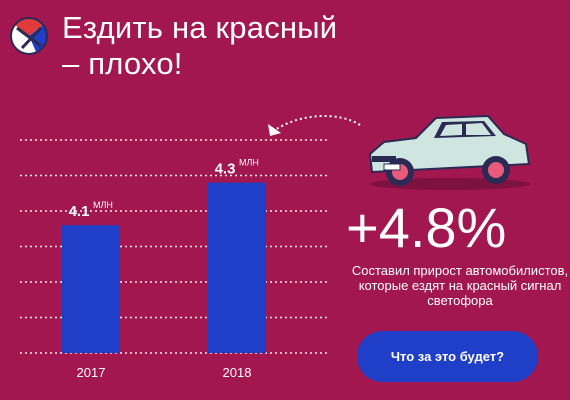  I want to click on growth-percent: +4.8%, so click(426, 227).